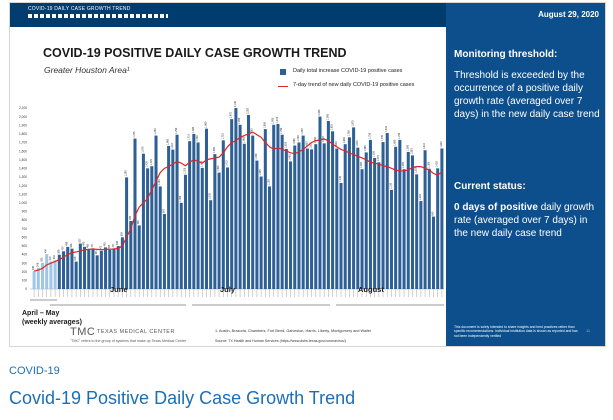  What do you see at coordinates (168, 141) in the screenshot?
I see `bar-data-label: 1,660` at bounding box center [168, 141].